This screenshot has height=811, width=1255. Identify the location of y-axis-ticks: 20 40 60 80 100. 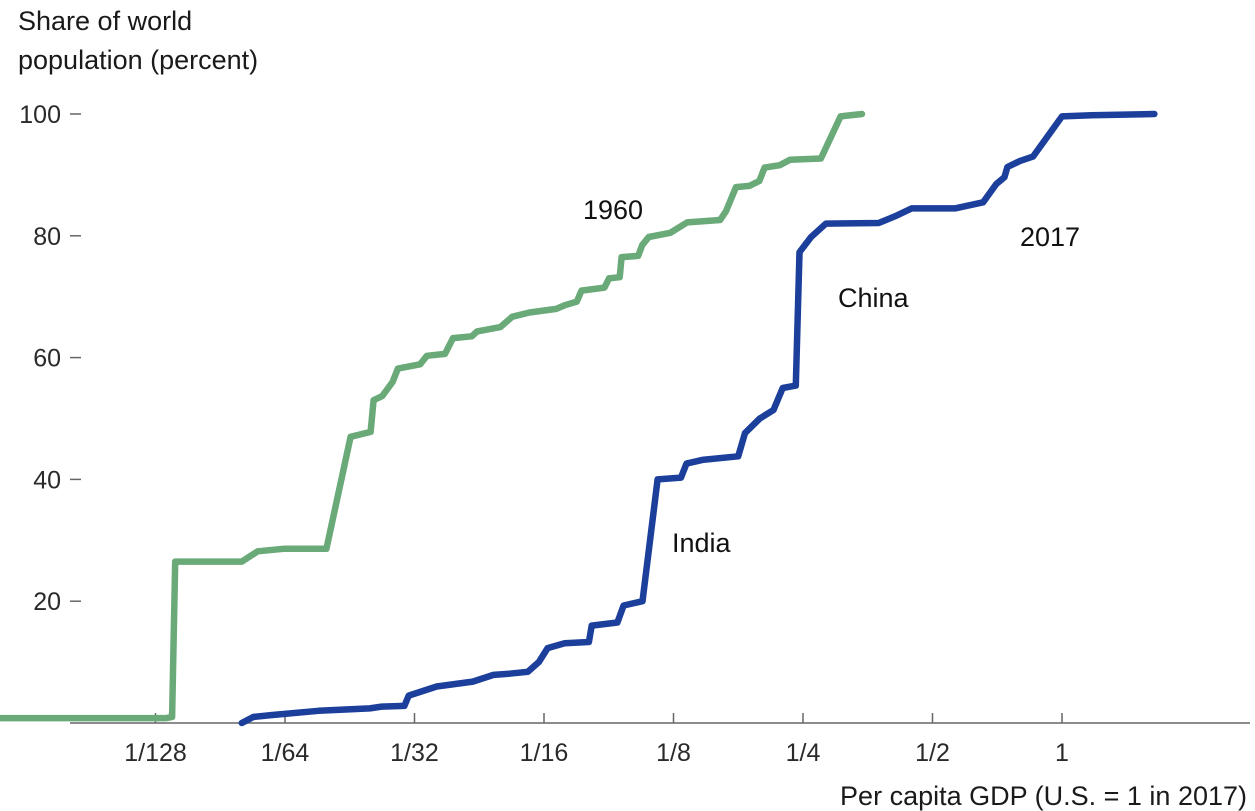
(50, 358).